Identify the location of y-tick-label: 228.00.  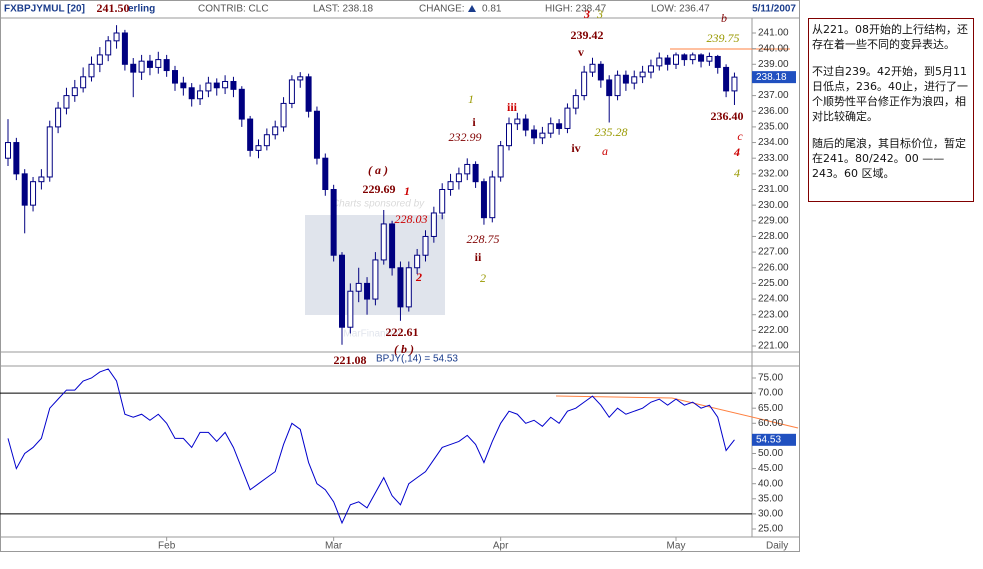
(773, 236).